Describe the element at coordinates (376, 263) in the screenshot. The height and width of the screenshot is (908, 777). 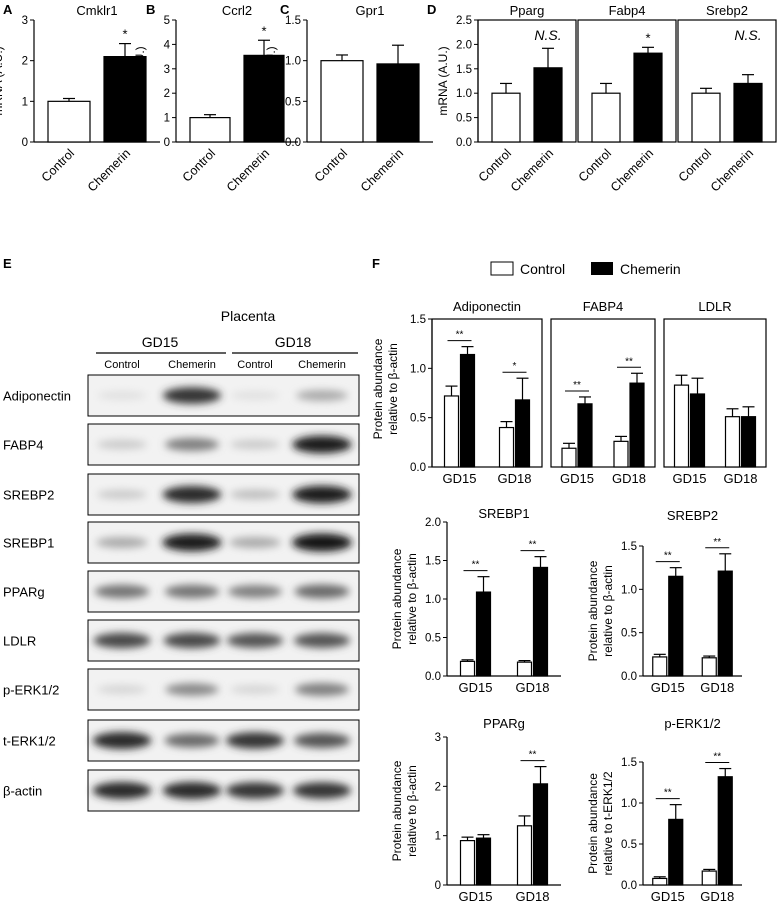
I see `panel-letter-f: F` at that location.